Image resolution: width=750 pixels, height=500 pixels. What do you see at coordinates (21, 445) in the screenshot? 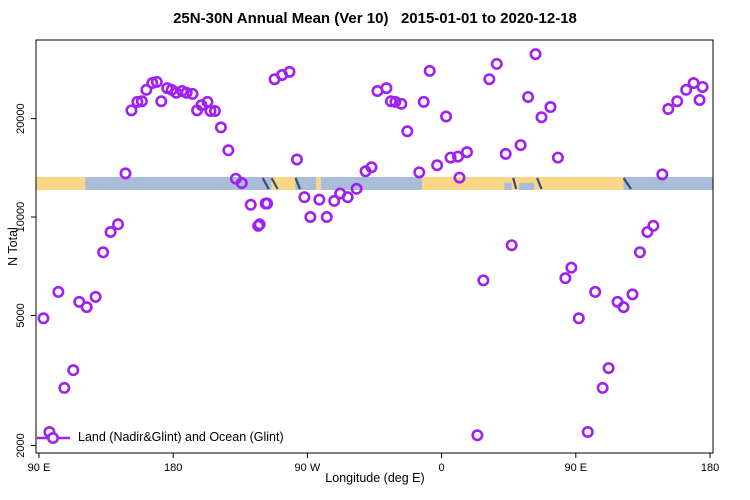
I see `y-tick-label: 2000` at bounding box center [21, 445].